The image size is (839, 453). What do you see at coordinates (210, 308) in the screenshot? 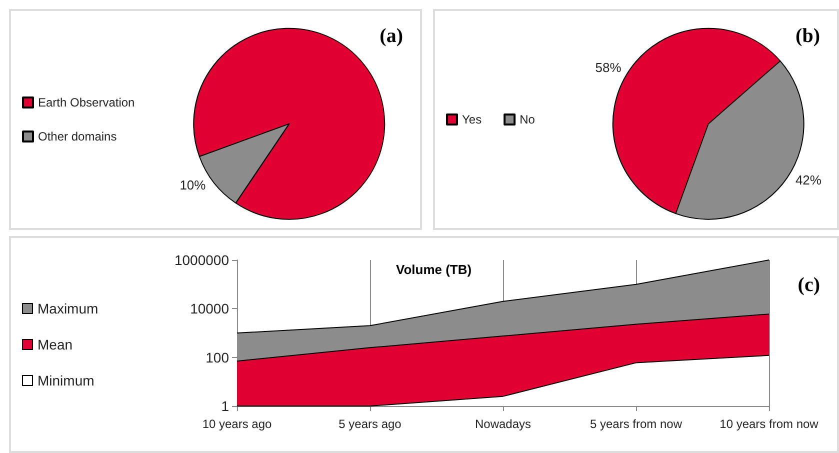
I see `y-tick-label: 10000` at bounding box center [210, 308].